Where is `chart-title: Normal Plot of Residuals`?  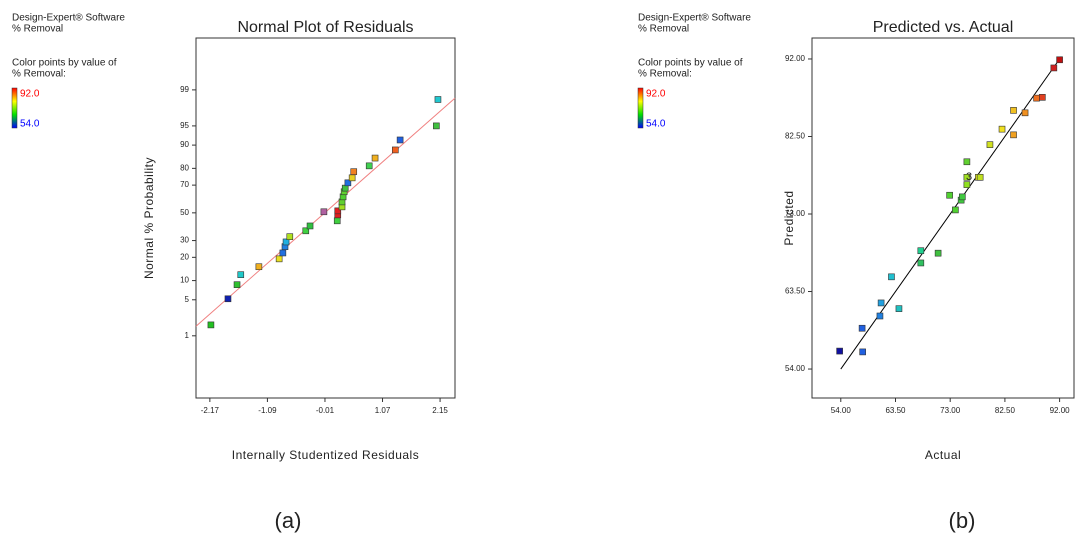
chart-title: Normal Plot of Residuals is located at coordinates (325, 27).